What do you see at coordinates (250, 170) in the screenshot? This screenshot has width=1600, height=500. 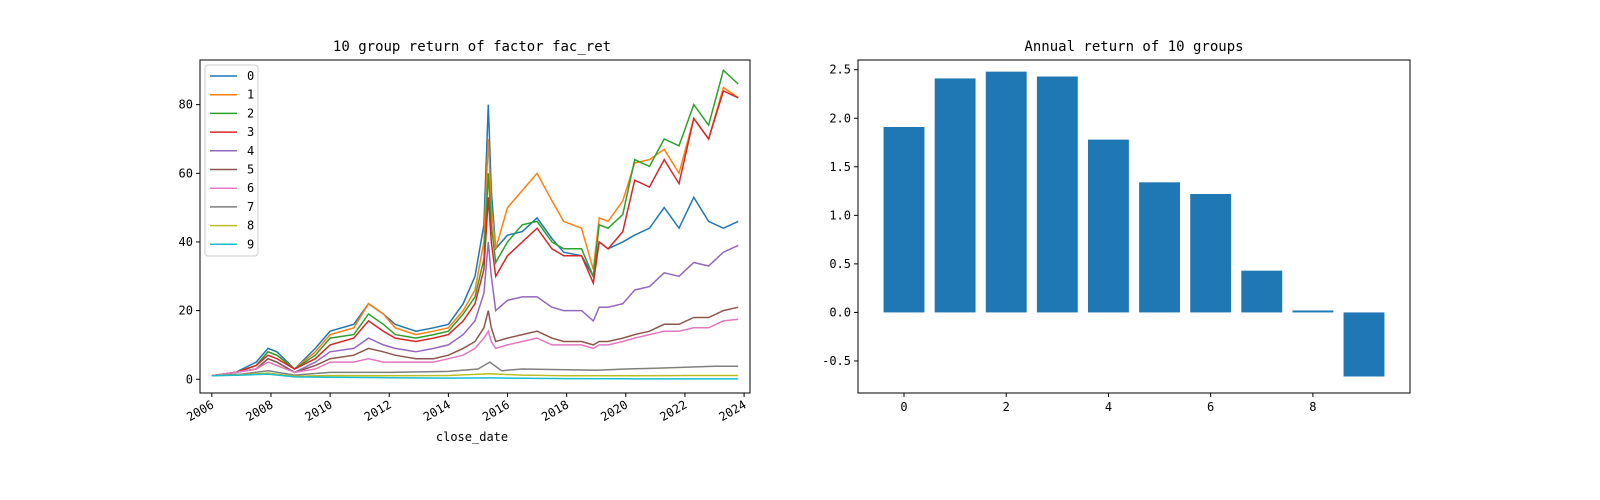 I see `legend-label: 5` at bounding box center [250, 170].